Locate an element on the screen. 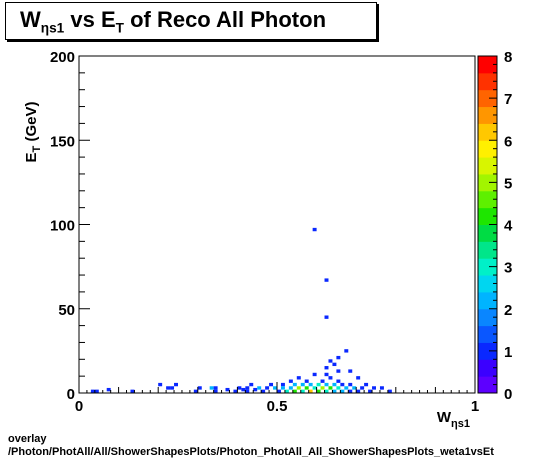  chart-title-box: Wηs1 vs ET of Reco All Photon is located at coordinates (191, 21).